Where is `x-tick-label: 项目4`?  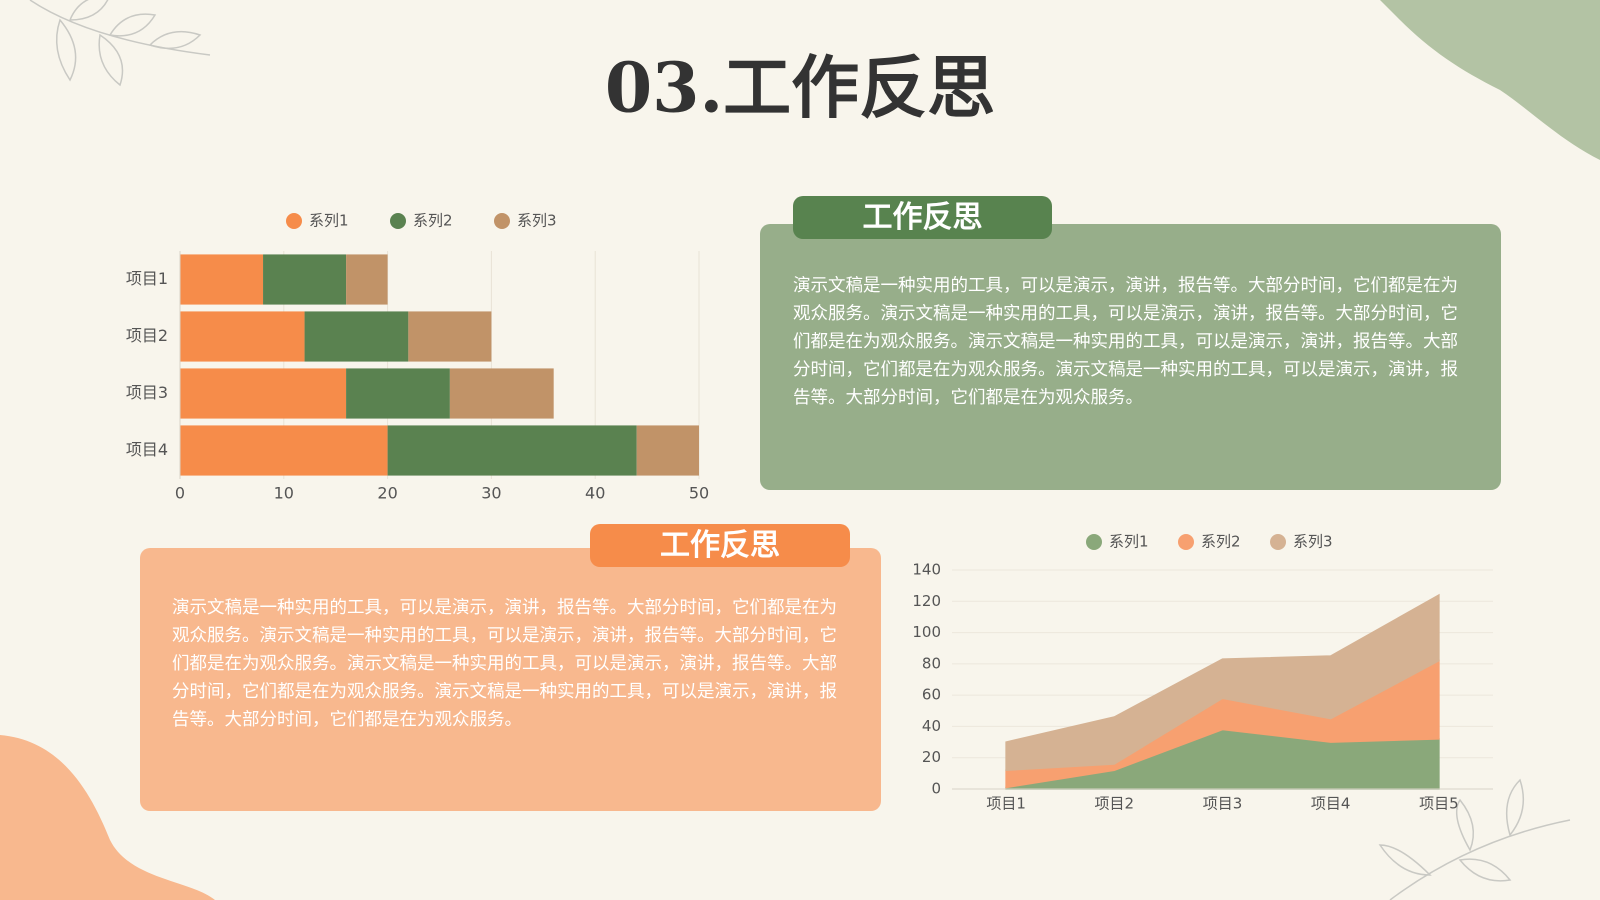 x-tick-label: 项目4 is located at coordinates (1331, 804).